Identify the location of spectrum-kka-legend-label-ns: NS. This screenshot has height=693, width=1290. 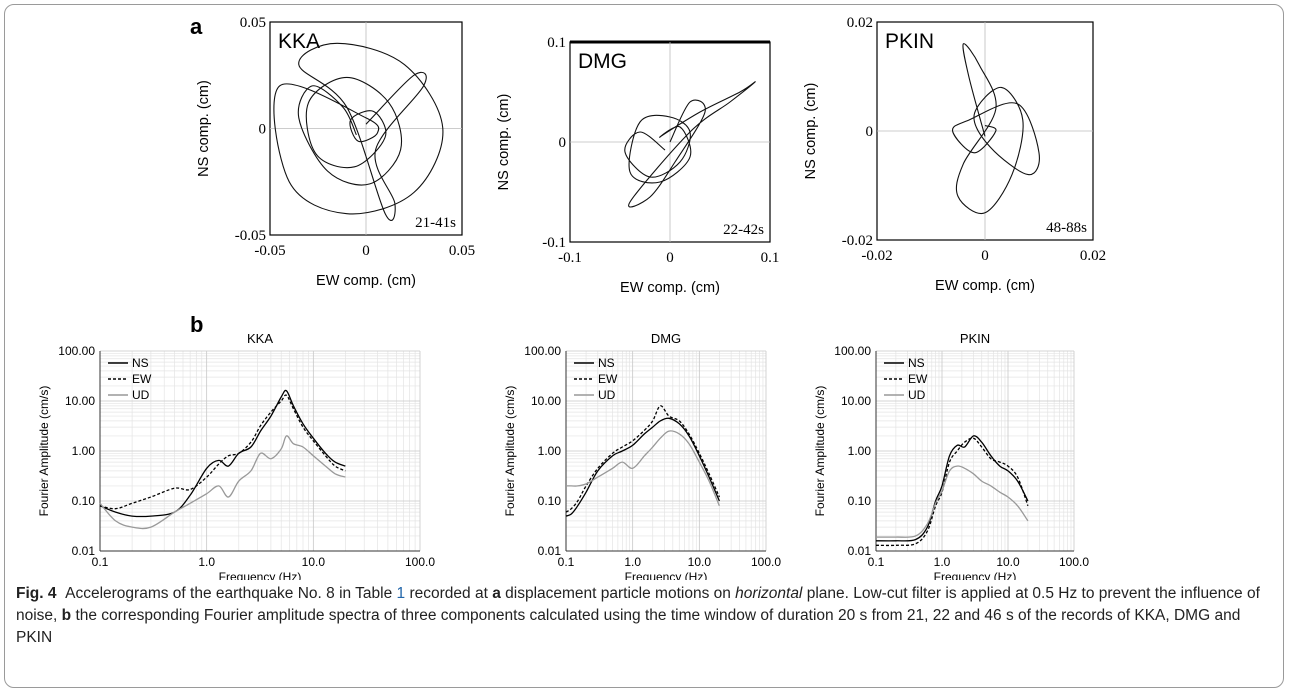
(140, 363).